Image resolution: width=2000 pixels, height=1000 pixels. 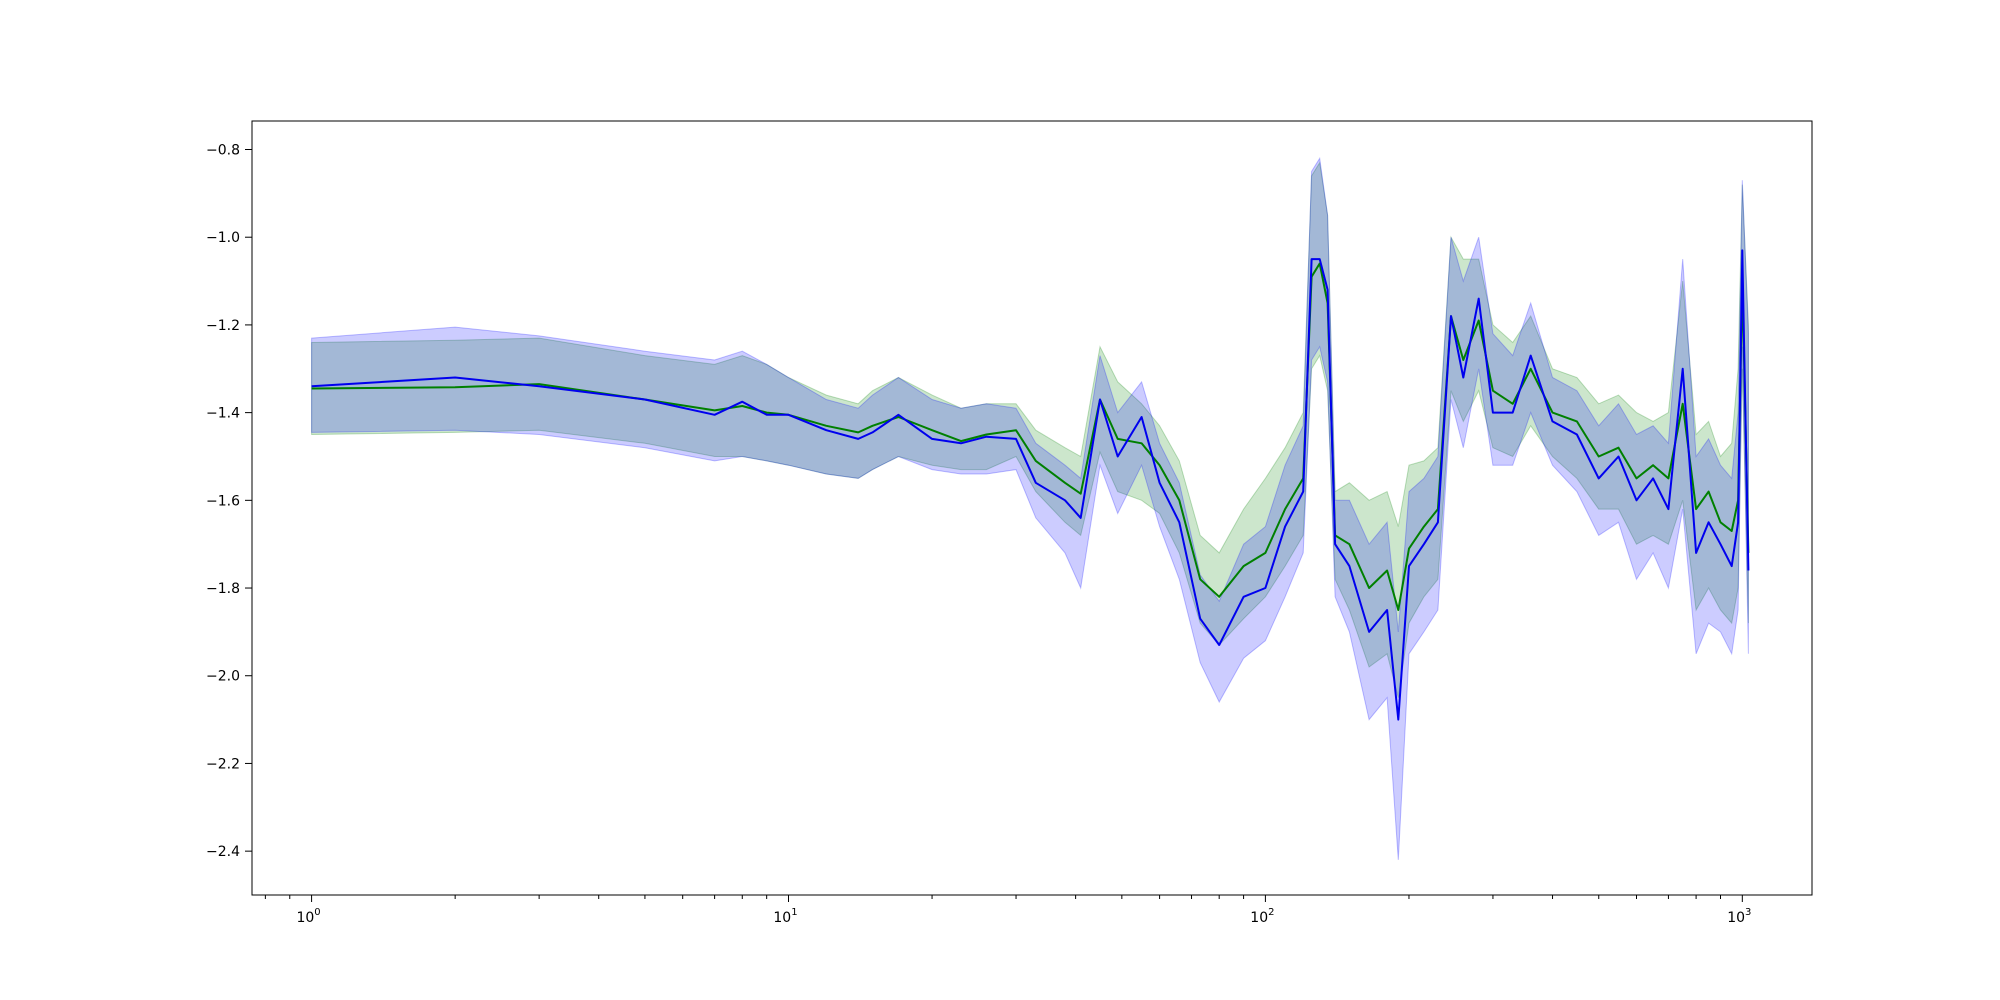 I want to click on y-tick-label: −2.0, so click(x=223, y=677).